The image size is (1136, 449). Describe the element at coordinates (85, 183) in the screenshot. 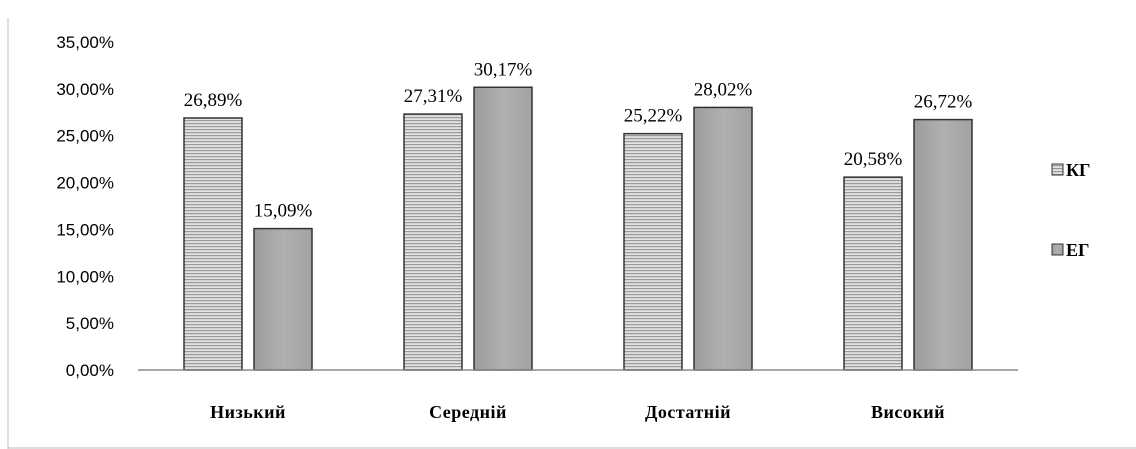

I see `y-tick-label: 20,00%` at that location.